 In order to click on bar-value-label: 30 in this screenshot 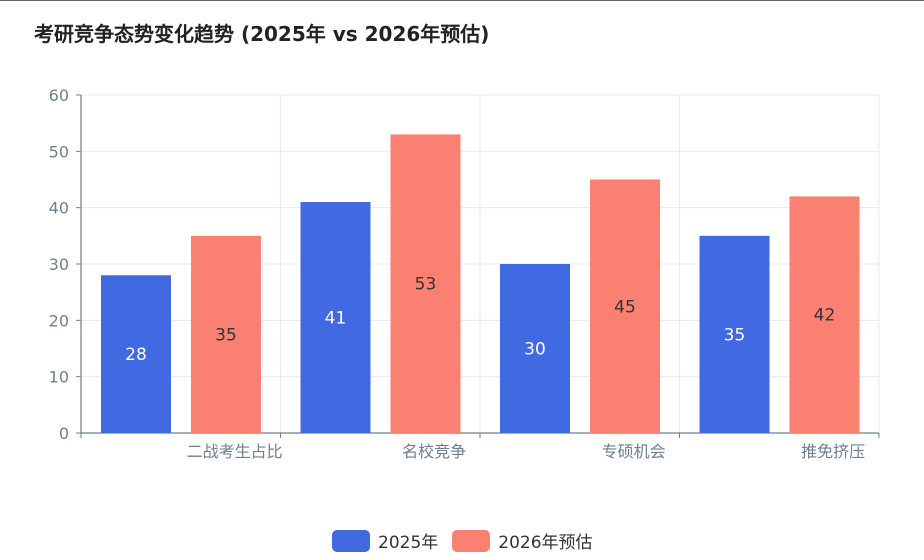, I will do `click(535, 350)`.